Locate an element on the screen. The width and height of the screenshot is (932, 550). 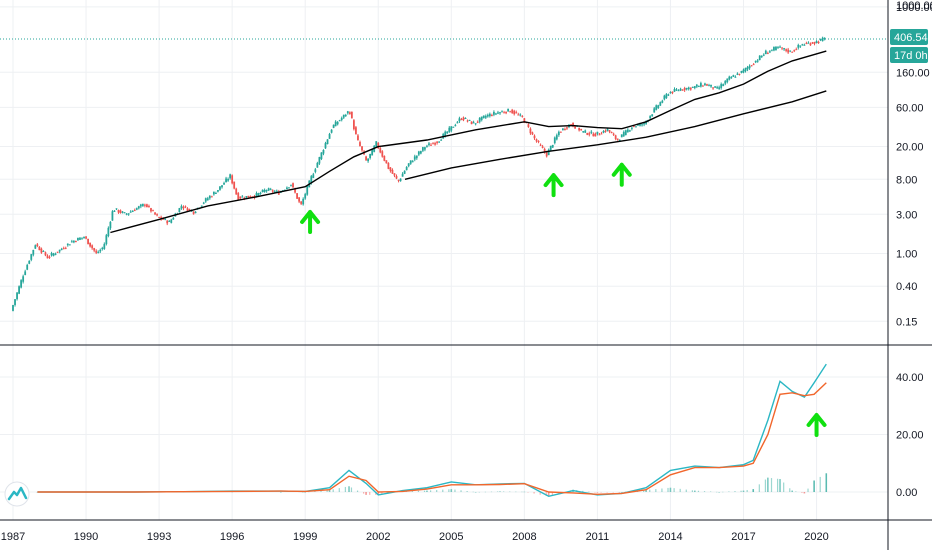
last-price-badge is located at coordinates (909, 37).